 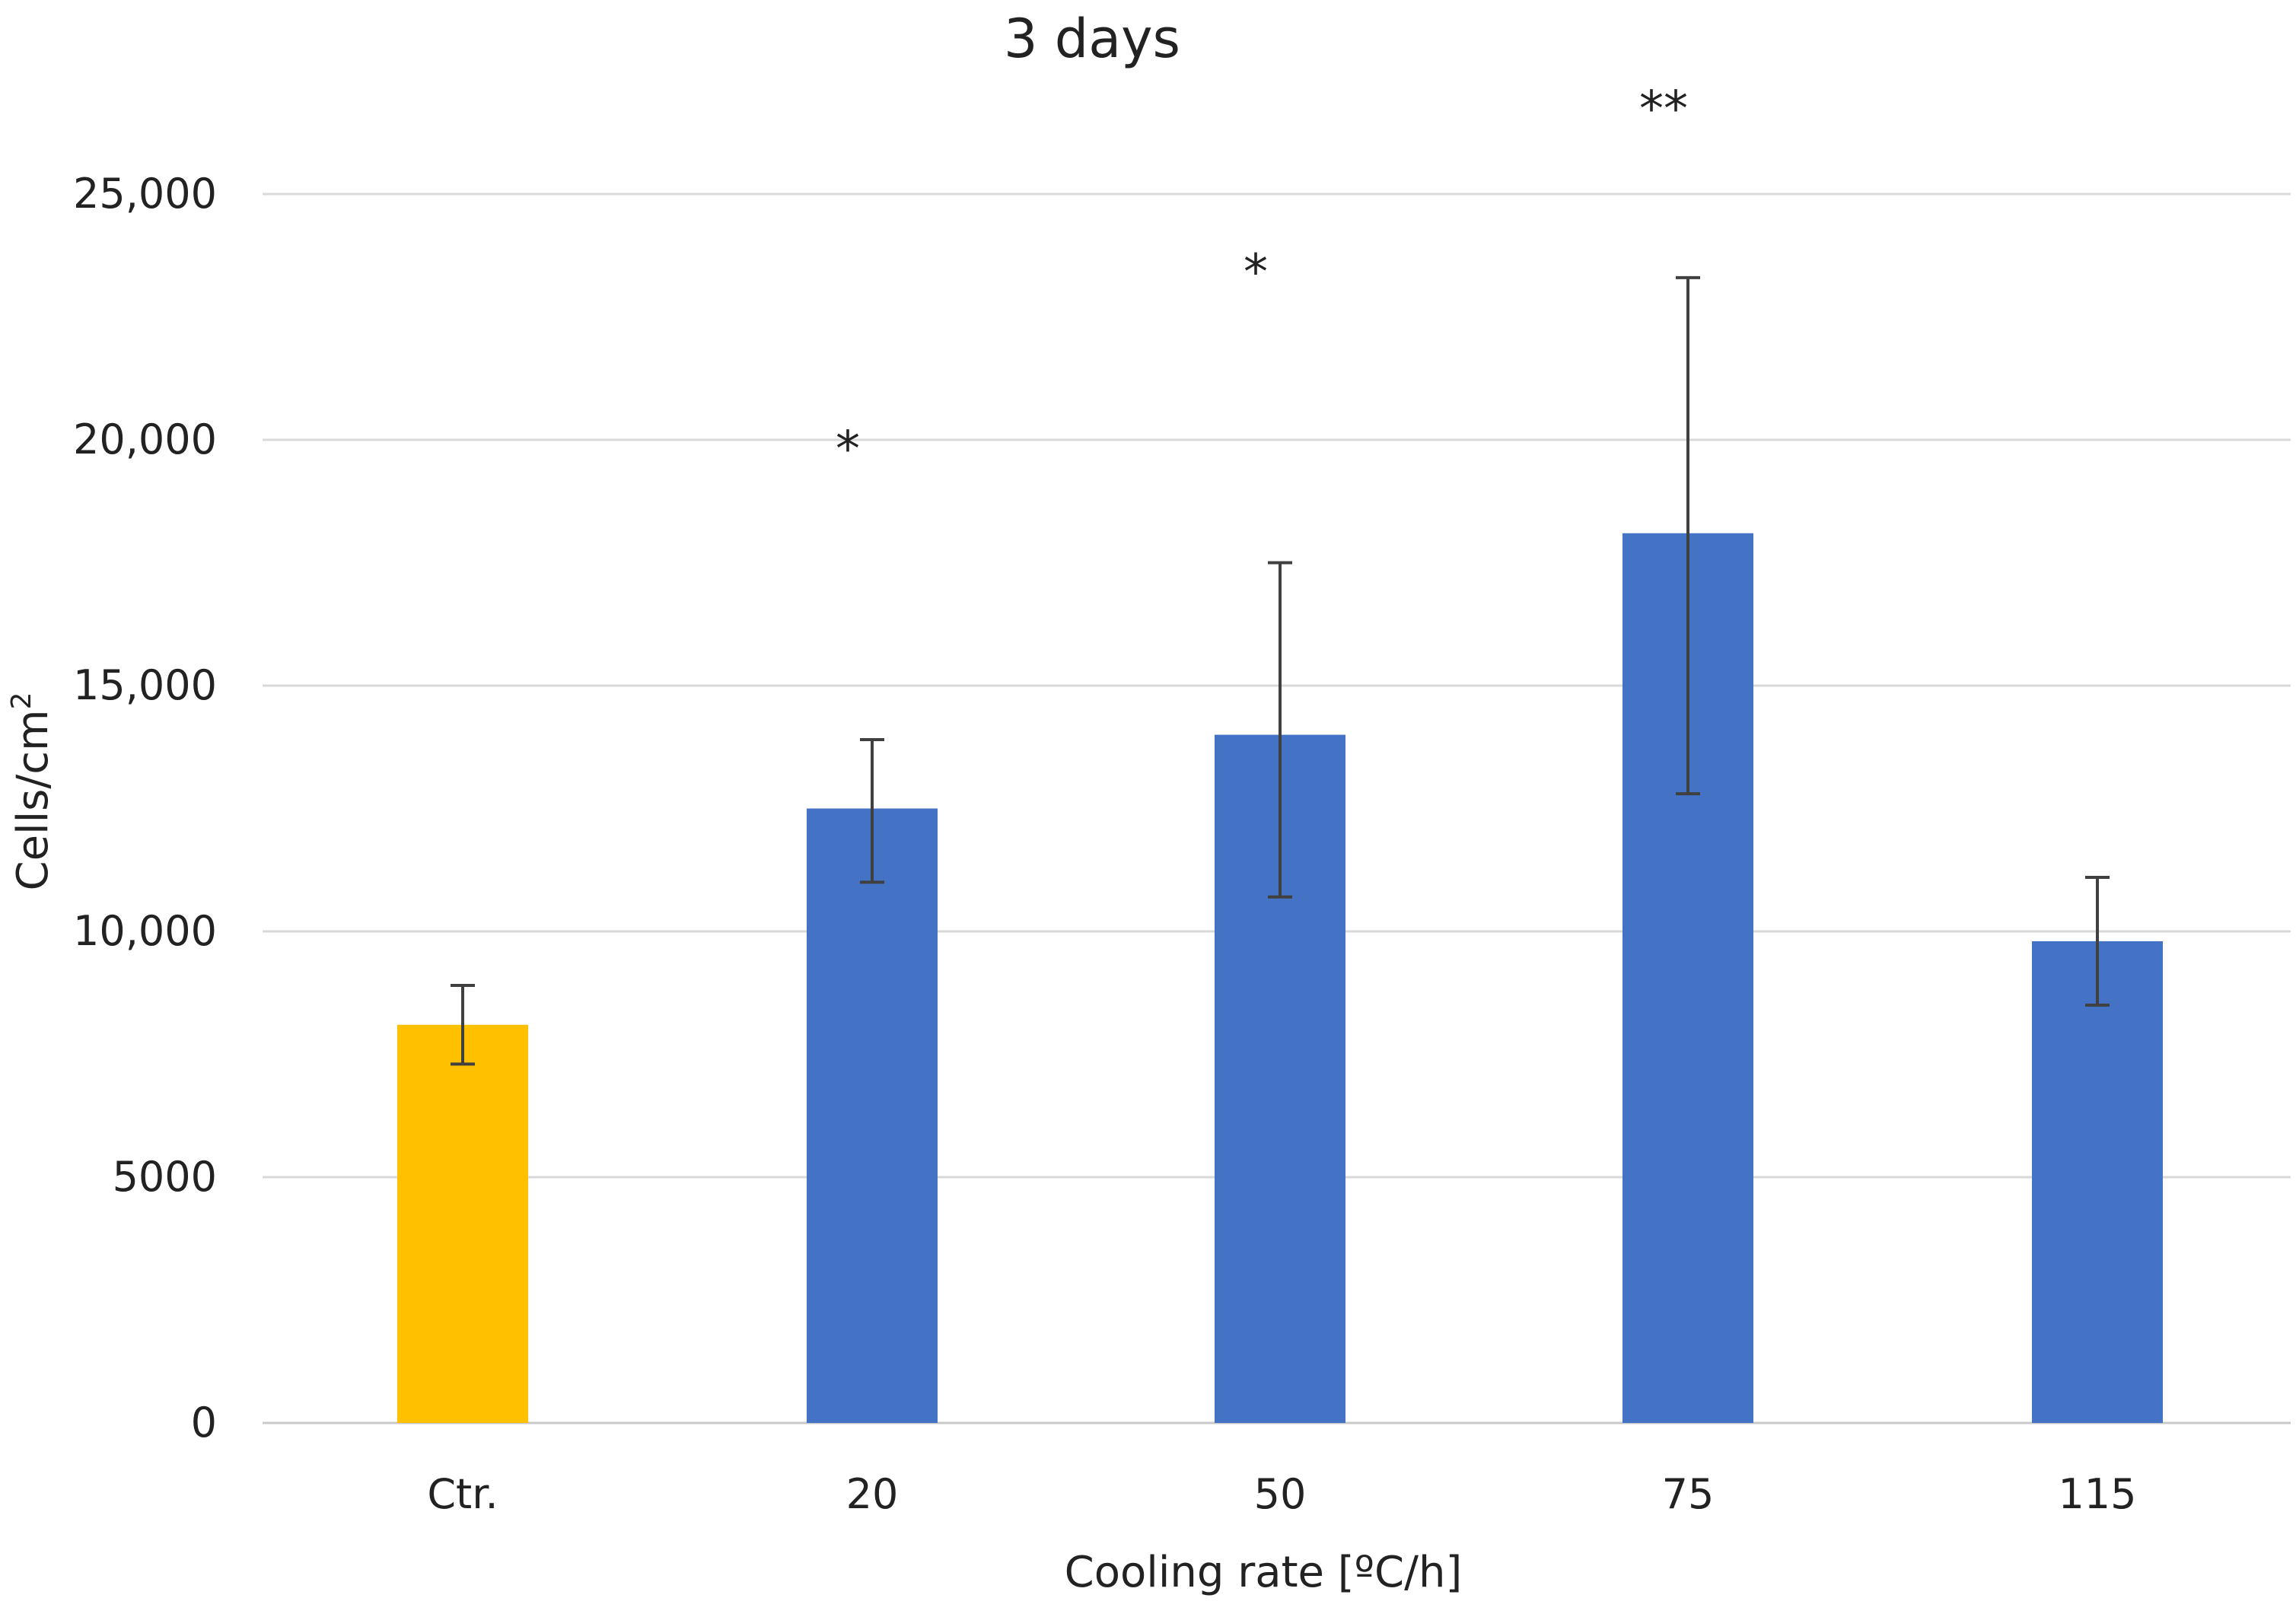 I want to click on y-axis-label: Cells/cm2, so click(x=32, y=791).